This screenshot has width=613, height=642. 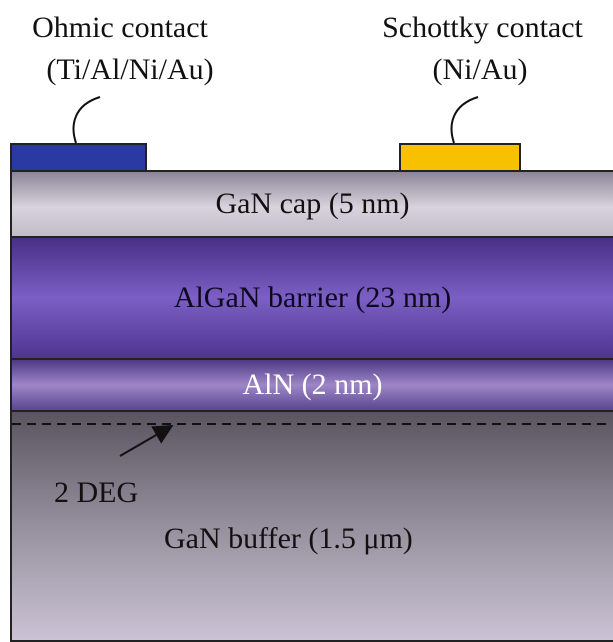 I want to click on gan-buffer-label: GaN buffer (1.5 μm), so click(x=288, y=538).